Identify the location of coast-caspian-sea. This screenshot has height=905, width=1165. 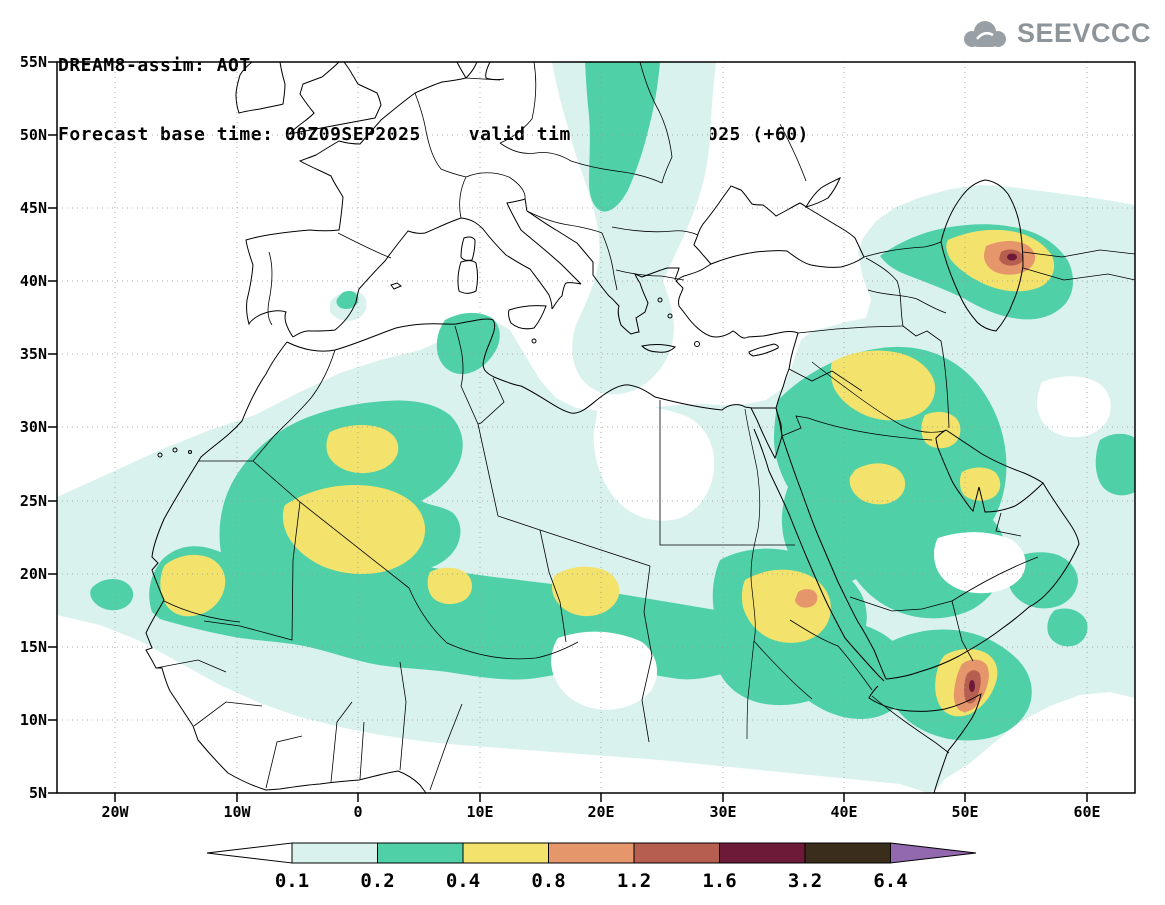
(982, 255).